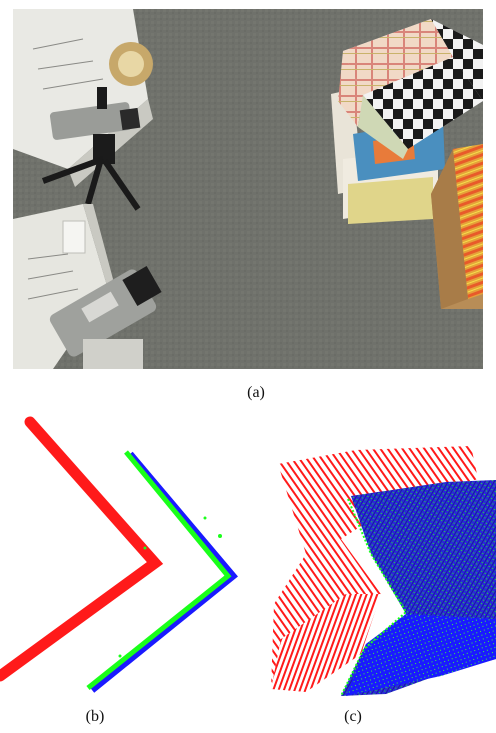  Describe the element at coordinates (353, 716) in the screenshot. I see `caption-c: (c)` at that location.